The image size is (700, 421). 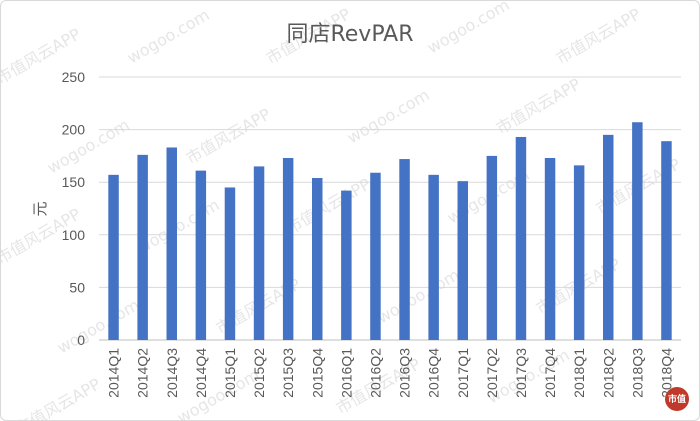 I want to click on x-tick-label: 2015Q4, so click(x=317, y=373).